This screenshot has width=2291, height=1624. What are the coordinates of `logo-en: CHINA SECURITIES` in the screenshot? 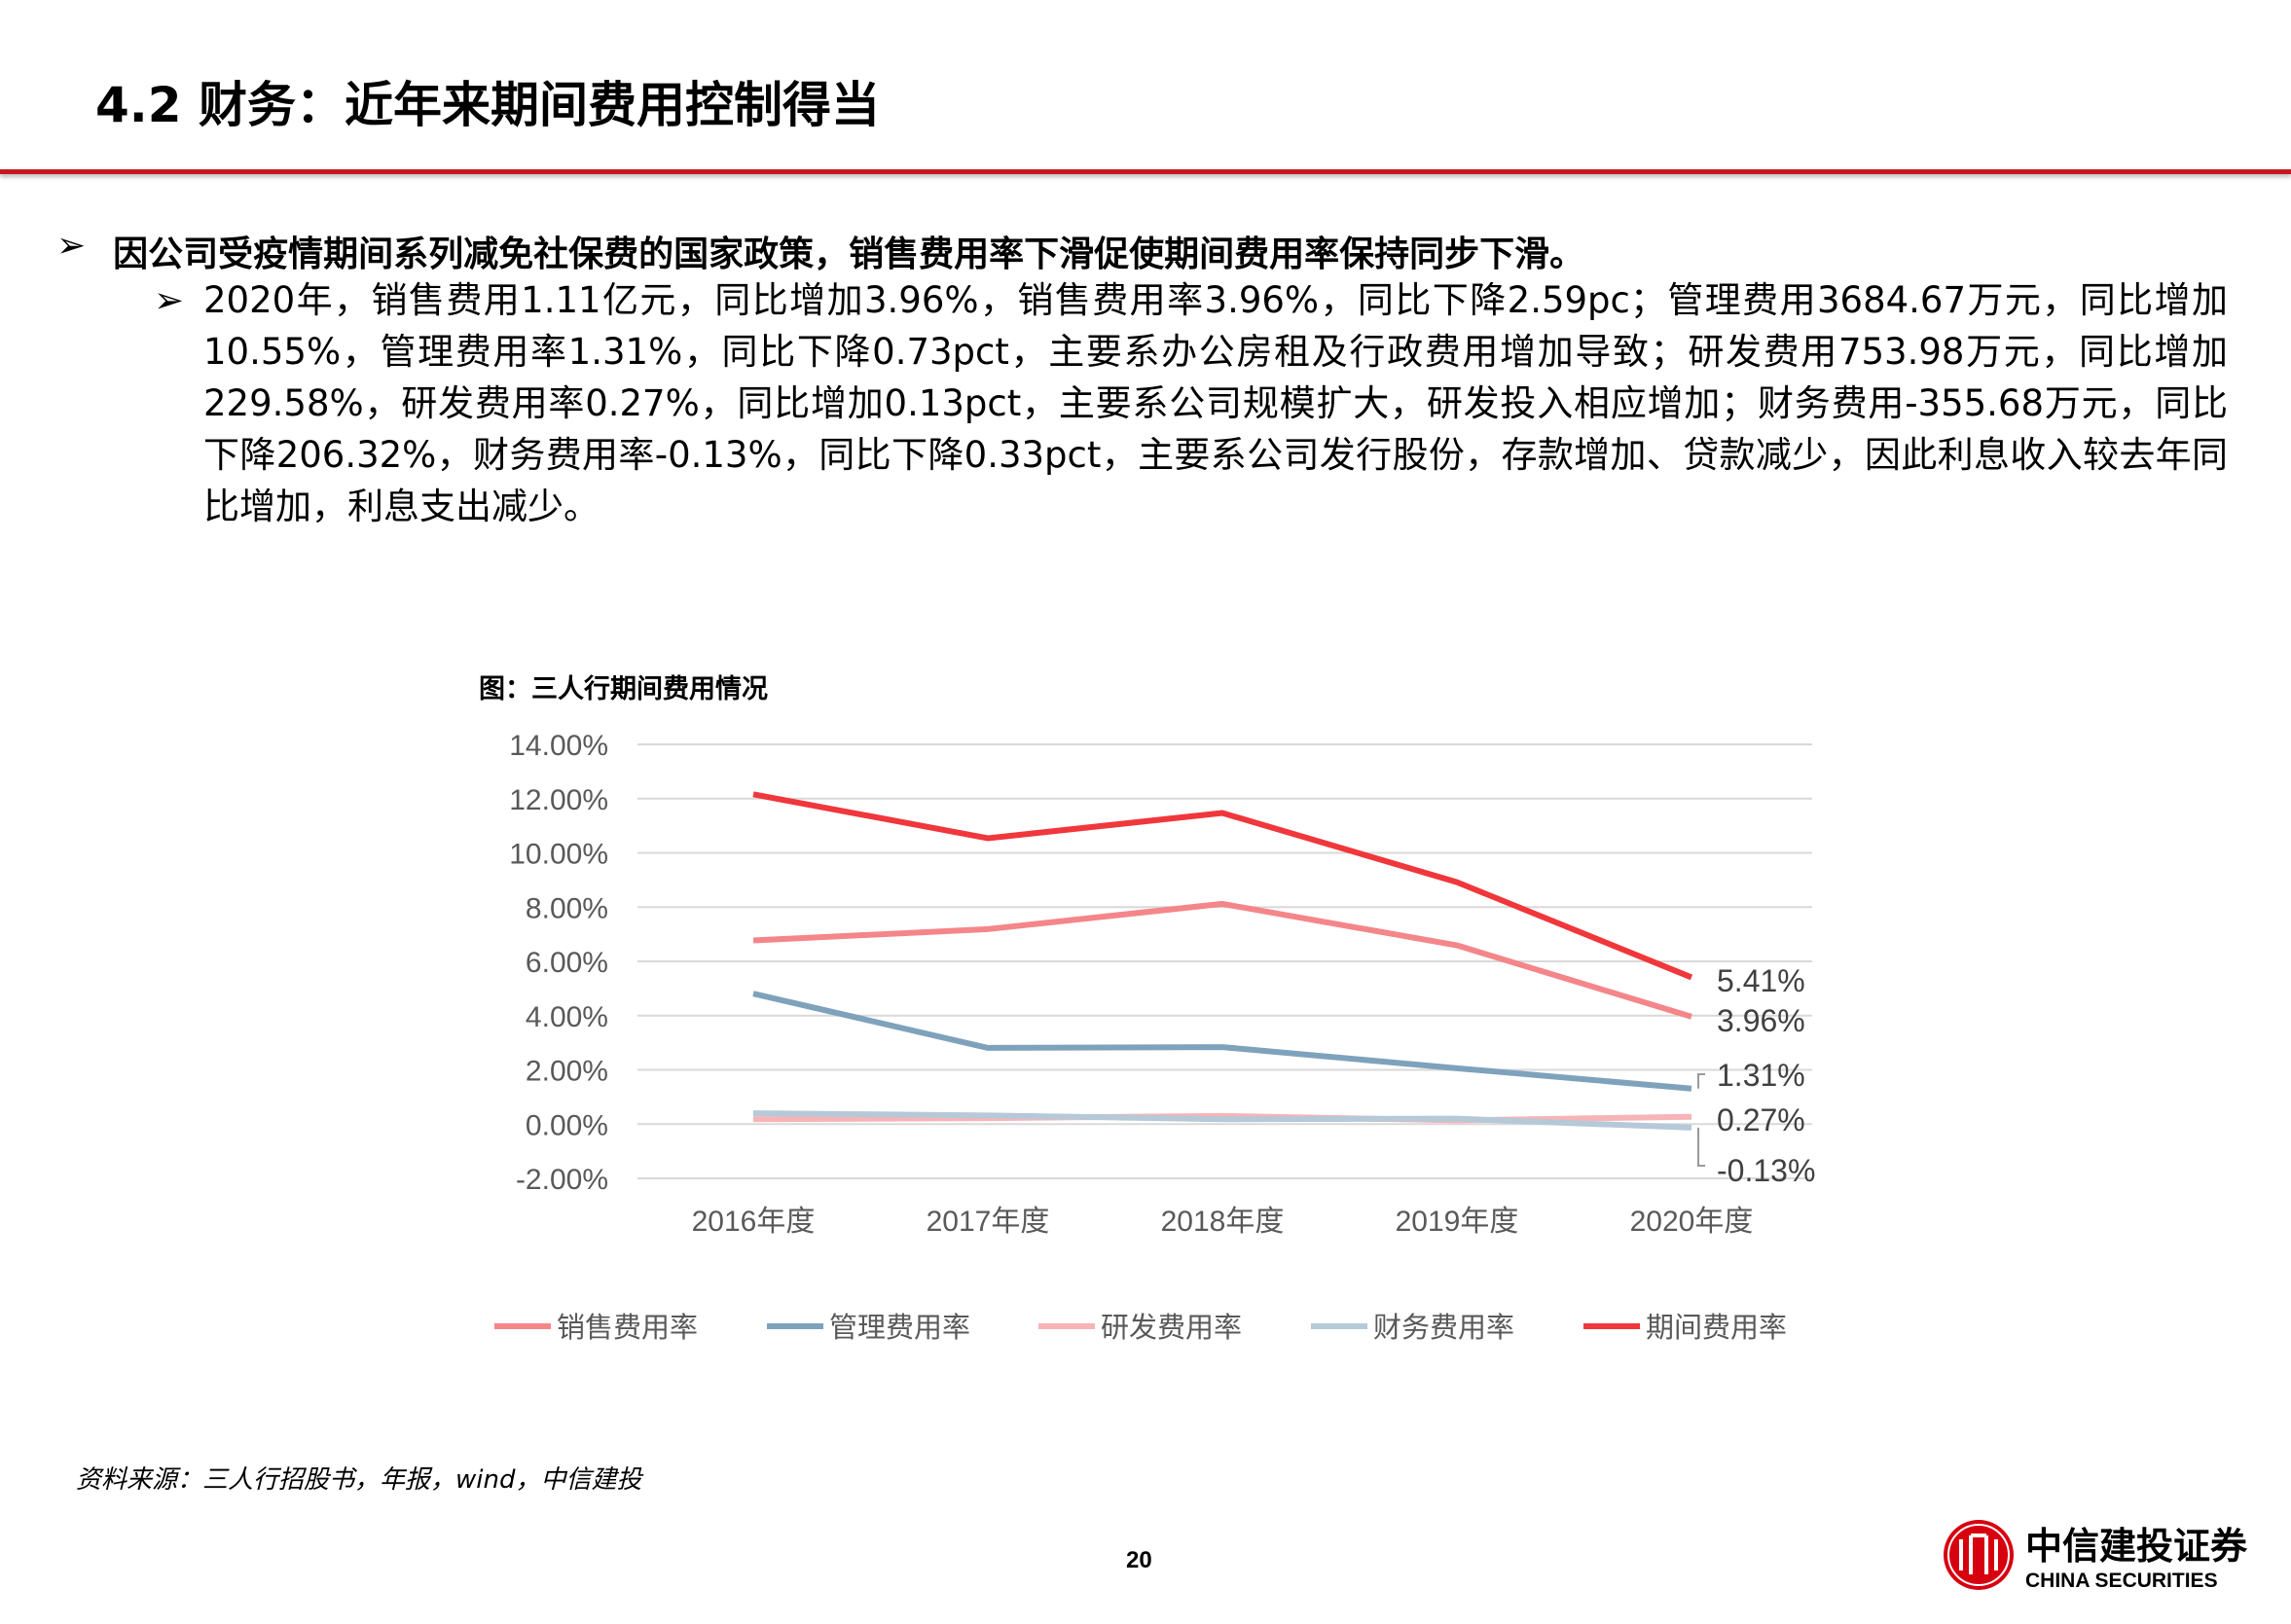 It's located at (2121, 1581).